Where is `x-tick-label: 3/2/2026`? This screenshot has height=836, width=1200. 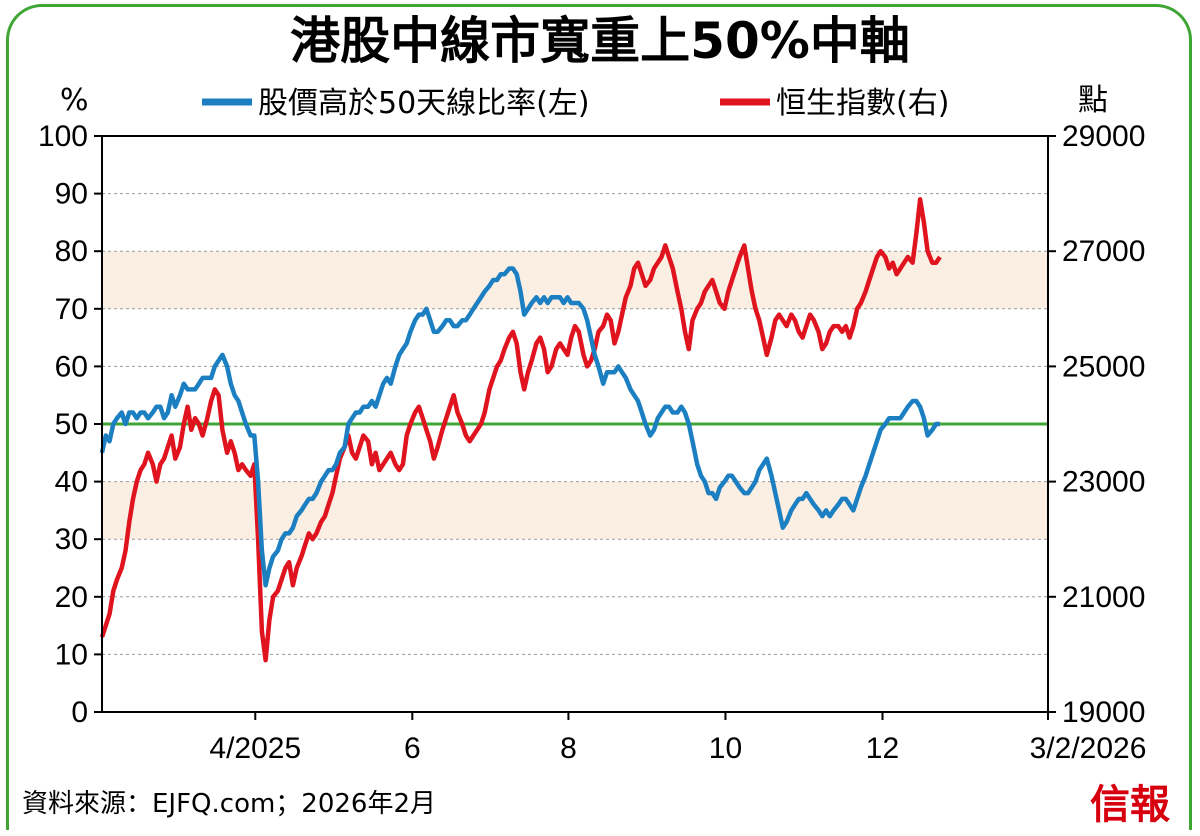 x-tick-label: 3/2/2026 is located at coordinates (1088, 748).